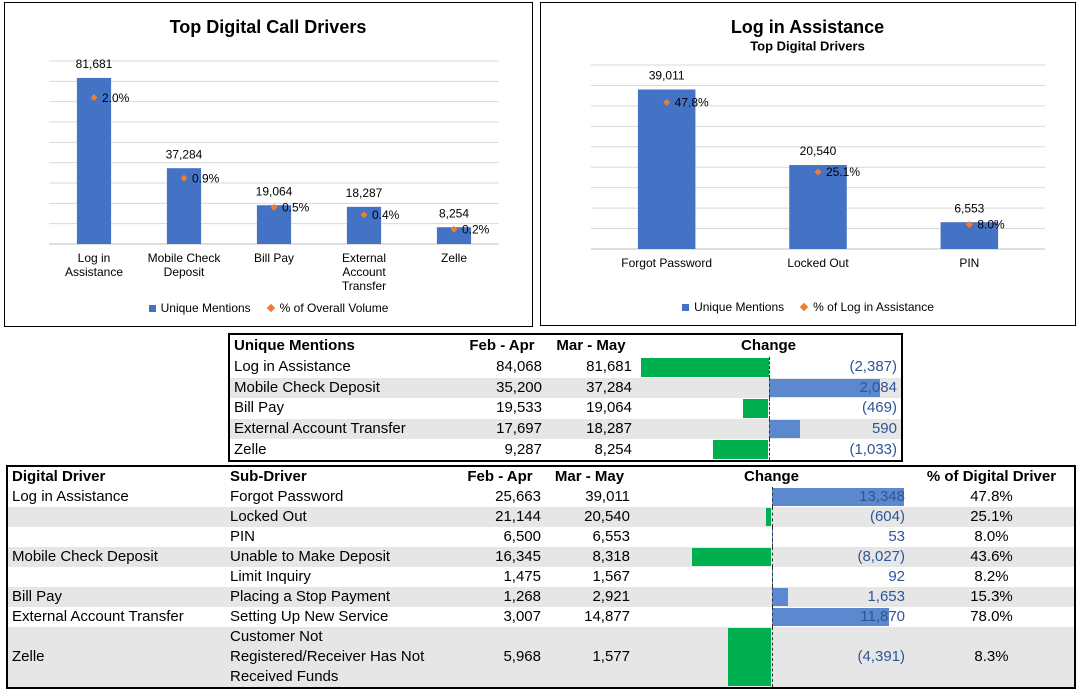  Describe the element at coordinates (250, 449) in the screenshot. I see `table-cell: Zelle` at that location.